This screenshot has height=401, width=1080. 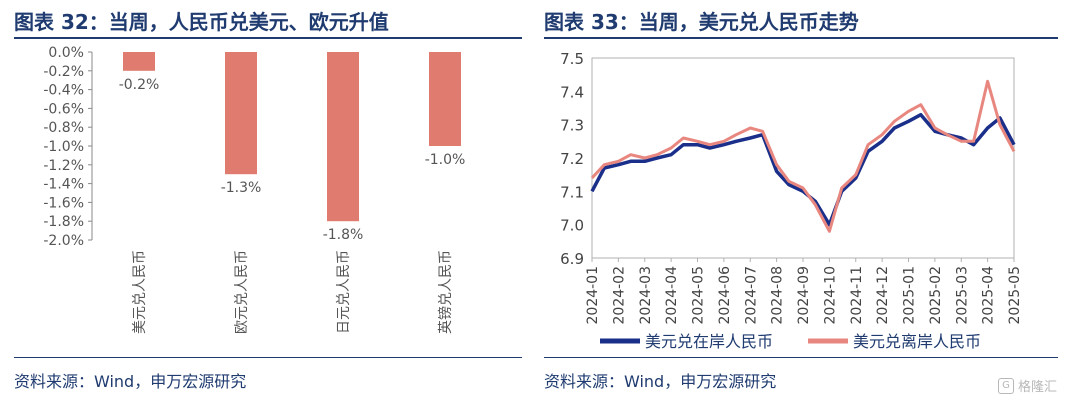 What do you see at coordinates (572, 126) in the screenshot?
I see `line-y-tick-label: 7.3` at bounding box center [572, 126].